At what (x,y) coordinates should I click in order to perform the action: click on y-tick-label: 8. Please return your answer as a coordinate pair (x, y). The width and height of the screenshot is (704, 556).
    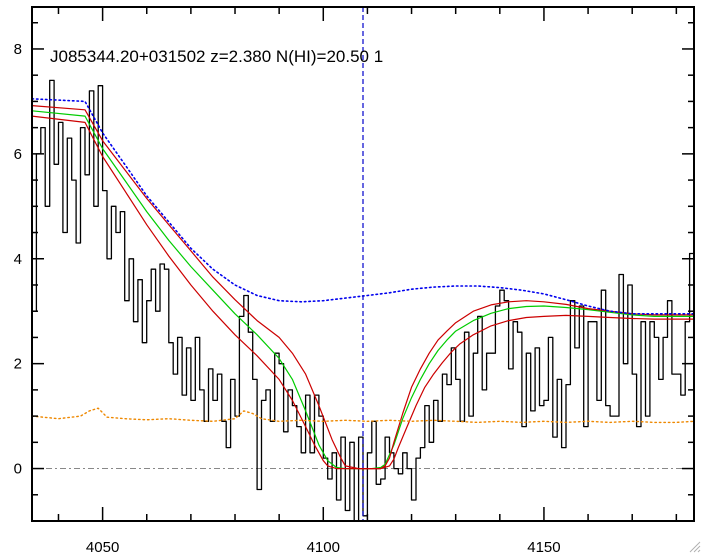
    Looking at the image, I should click on (18, 49).